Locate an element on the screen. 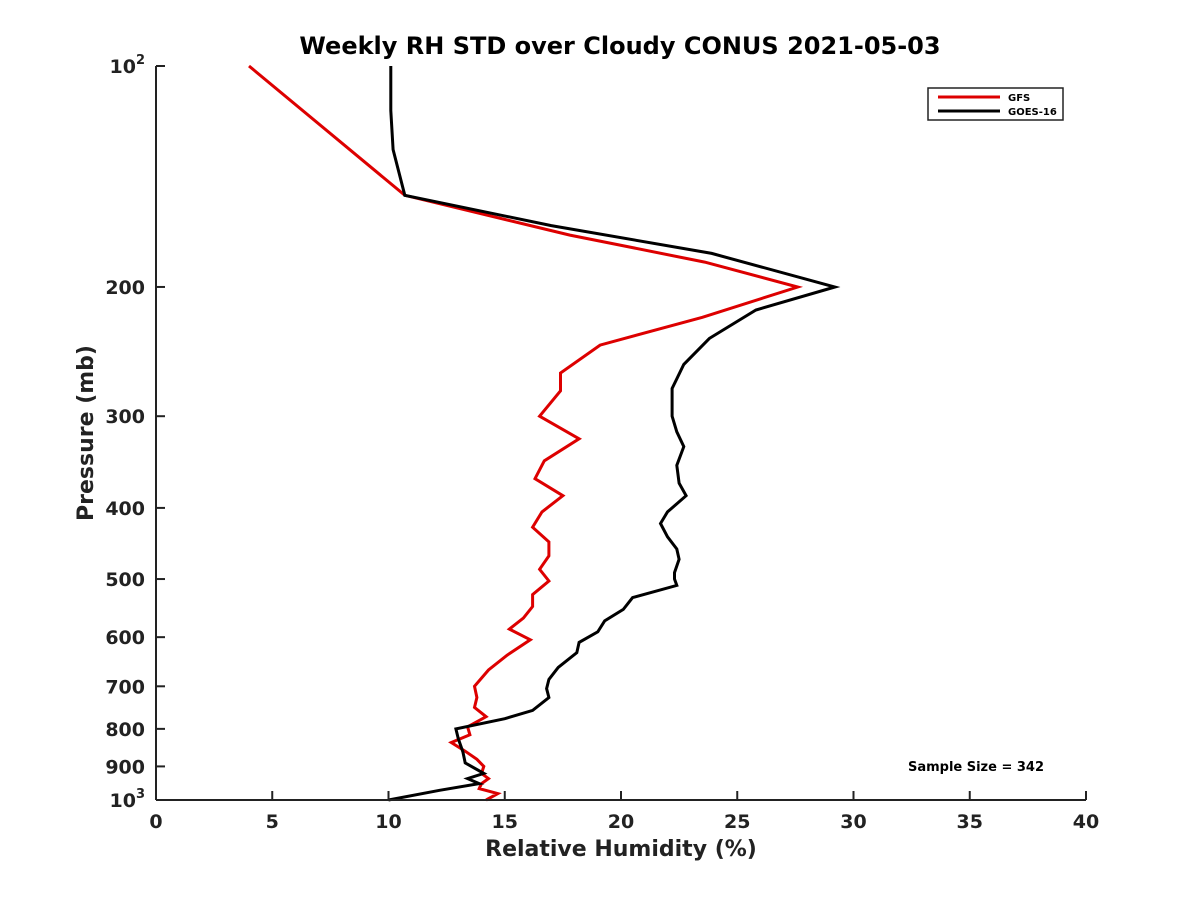  x-tick-label: 30 is located at coordinates (853, 822).